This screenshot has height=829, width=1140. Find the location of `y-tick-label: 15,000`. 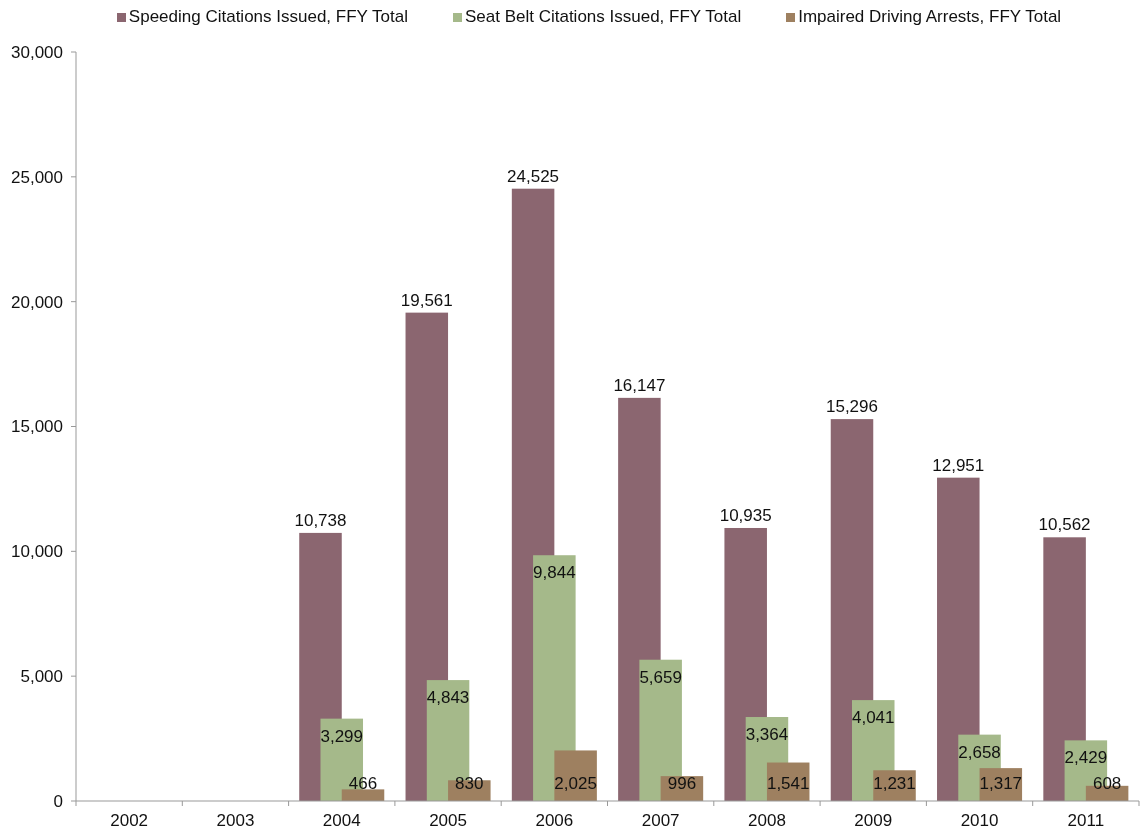

y-tick-label: 15,000 is located at coordinates (37, 427).